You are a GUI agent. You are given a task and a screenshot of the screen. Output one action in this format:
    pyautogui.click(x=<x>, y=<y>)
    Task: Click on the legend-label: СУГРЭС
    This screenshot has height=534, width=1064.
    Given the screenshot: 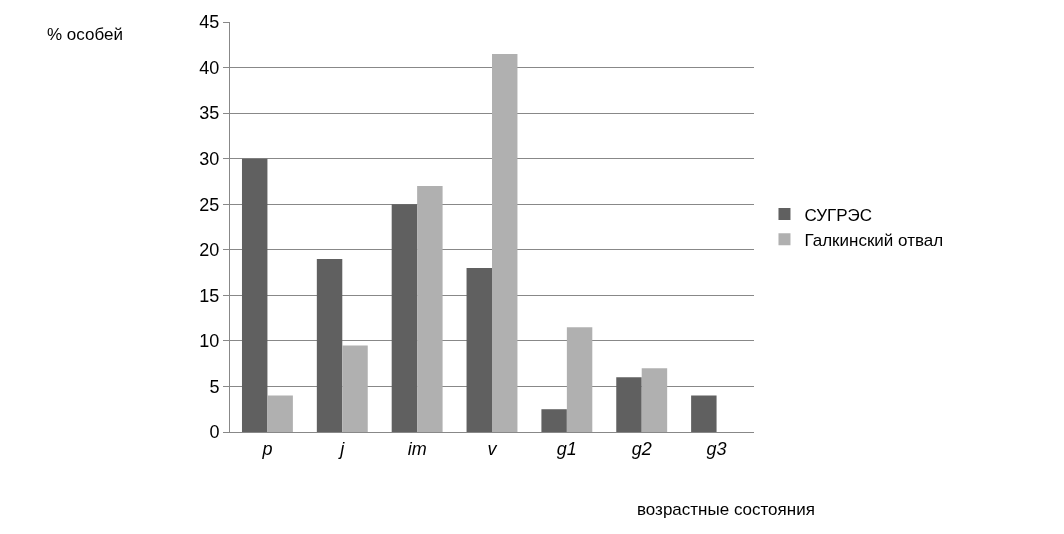 What is the action you would take?
    pyautogui.click(x=838, y=215)
    